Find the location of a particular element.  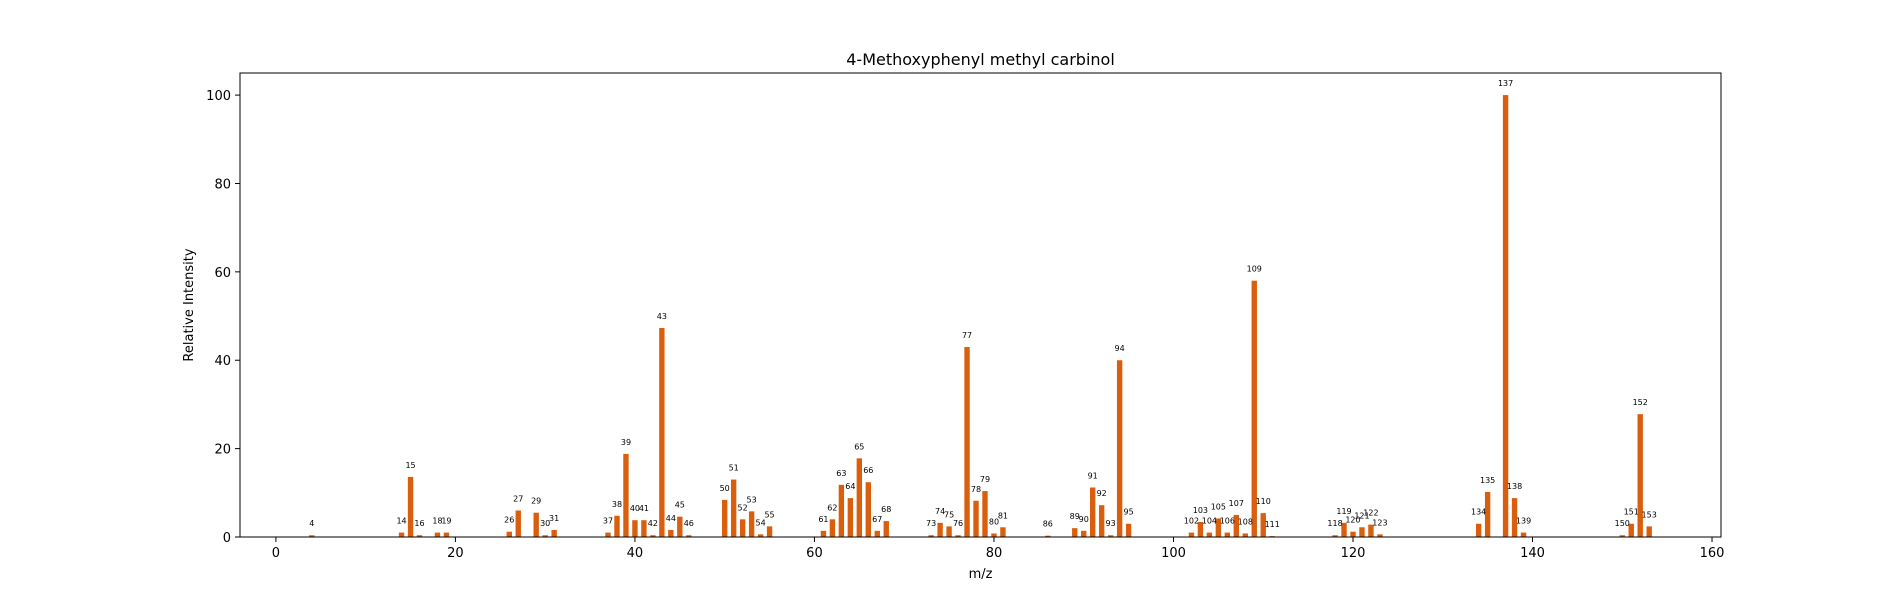

y-tick-label: 0 is located at coordinates (227, 538).